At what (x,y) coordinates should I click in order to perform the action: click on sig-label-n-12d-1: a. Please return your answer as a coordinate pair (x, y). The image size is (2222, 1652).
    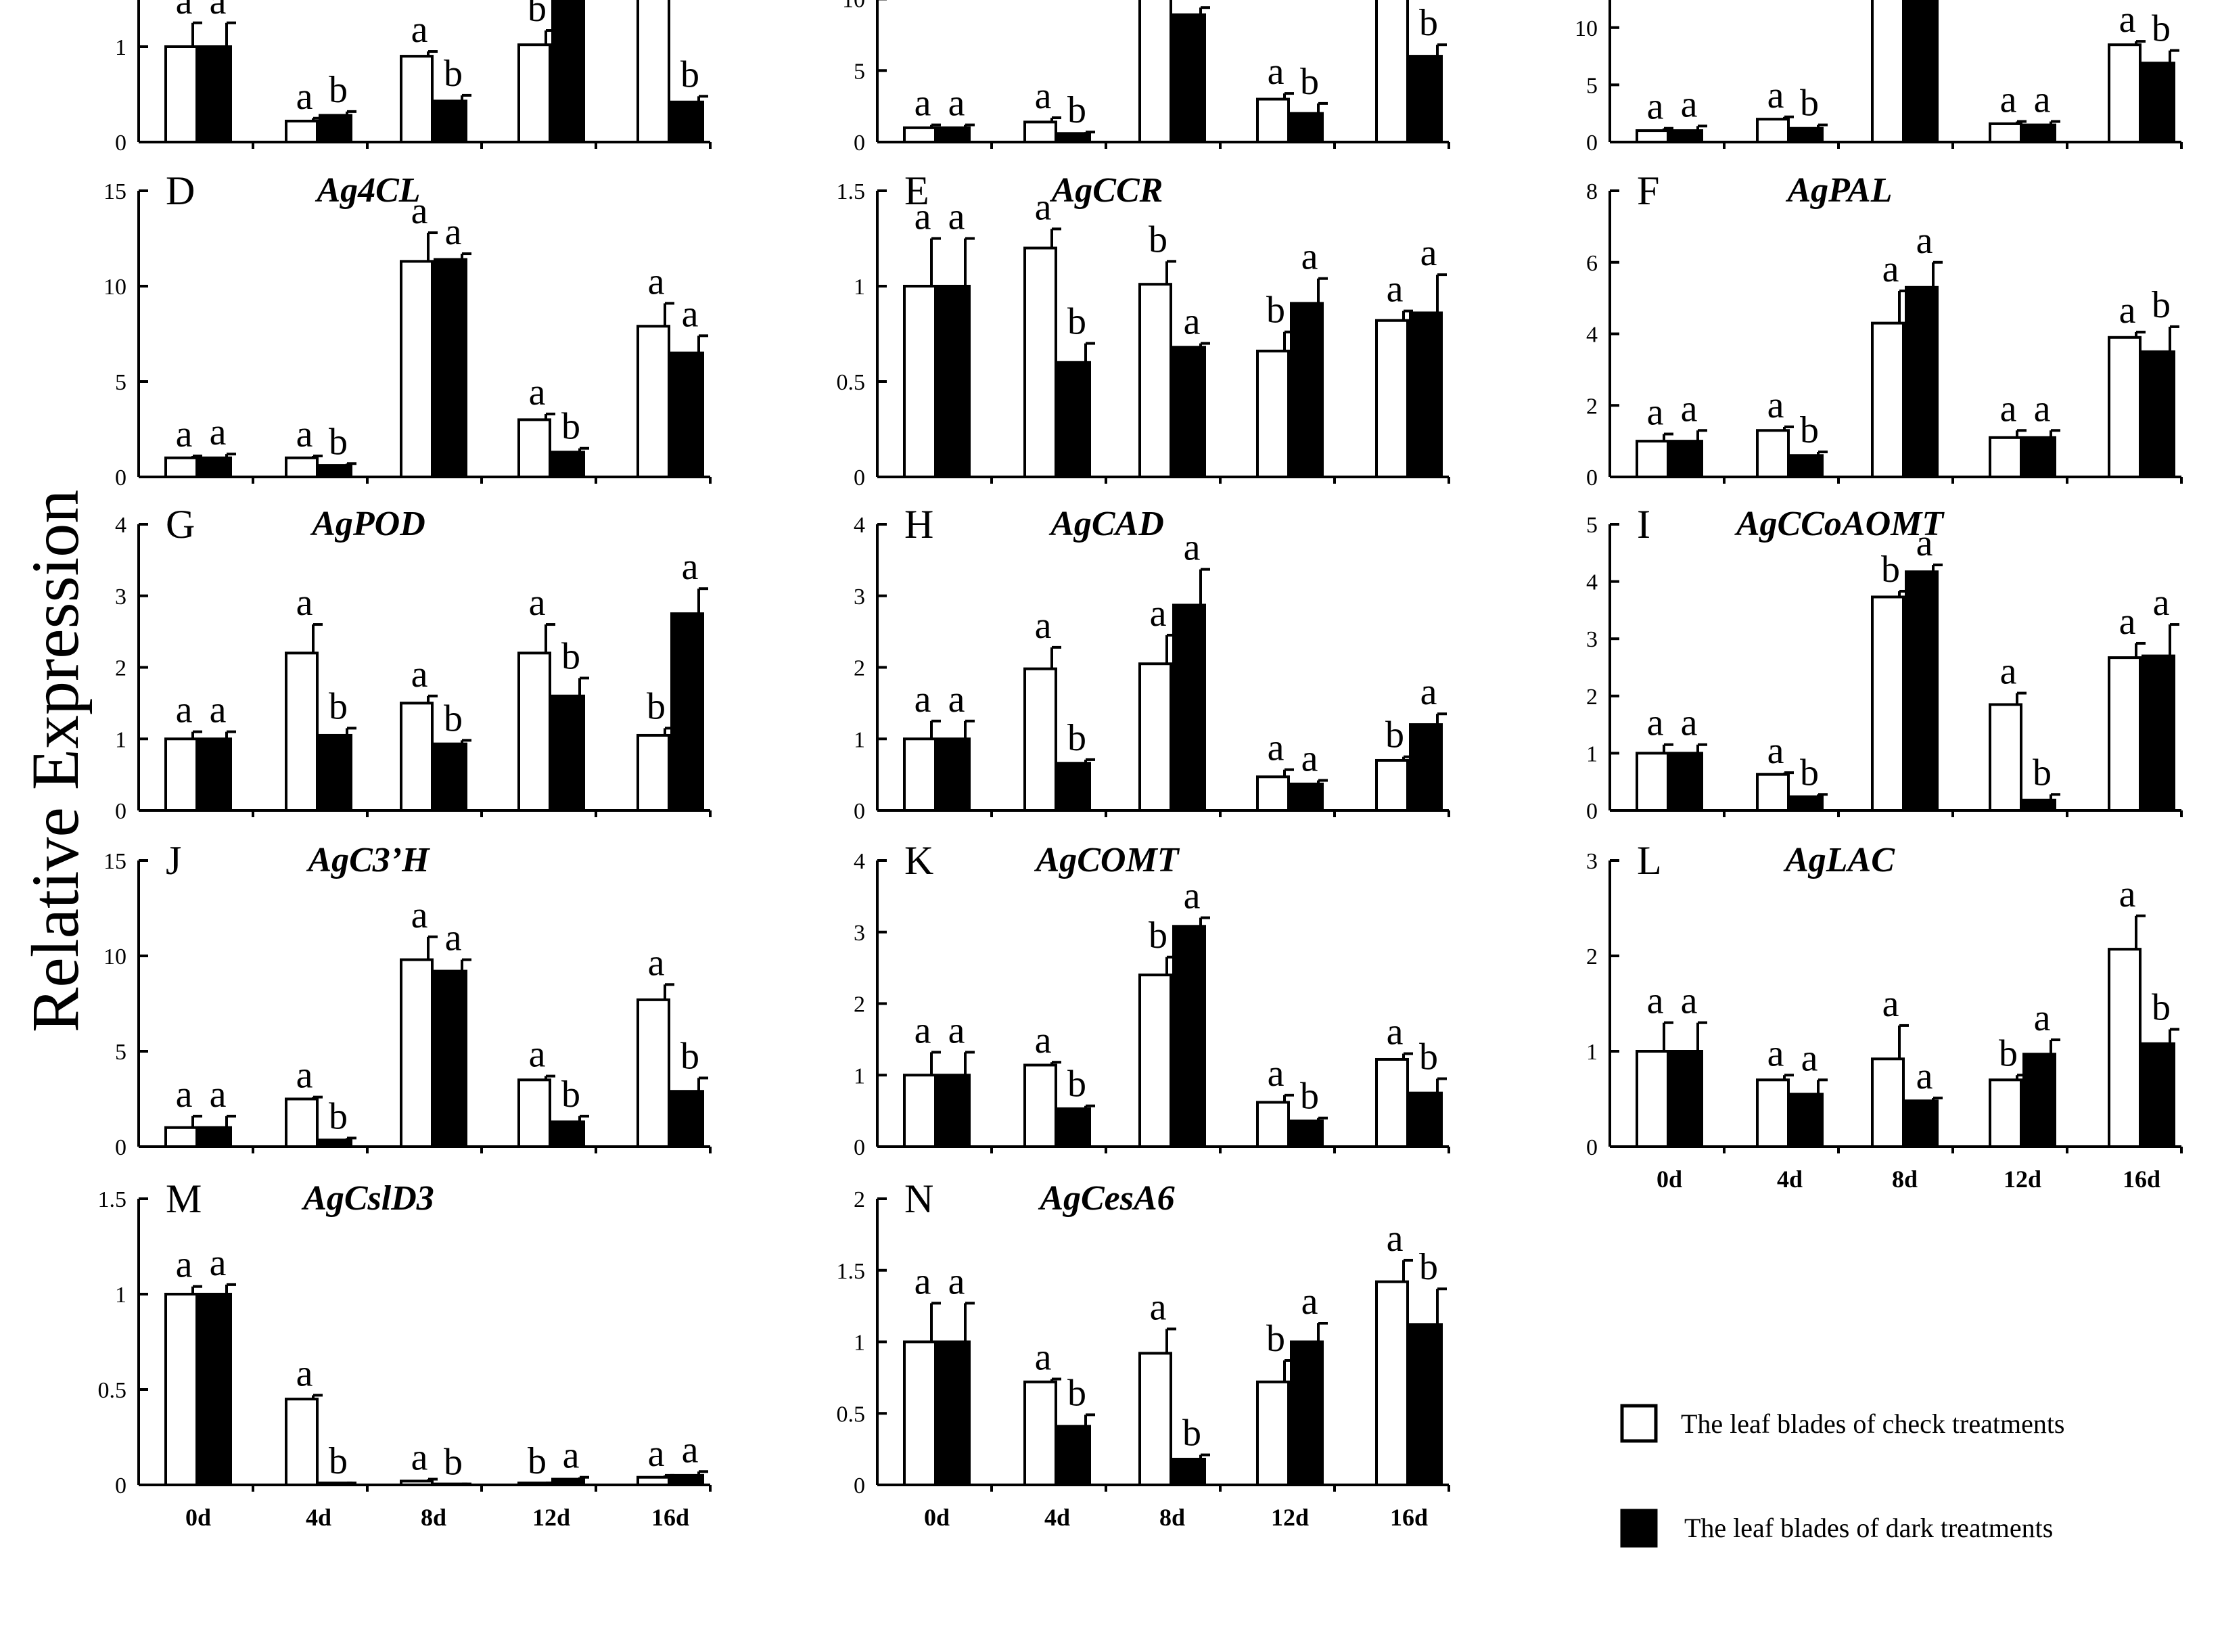
    Looking at the image, I should click on (1309, 1302).